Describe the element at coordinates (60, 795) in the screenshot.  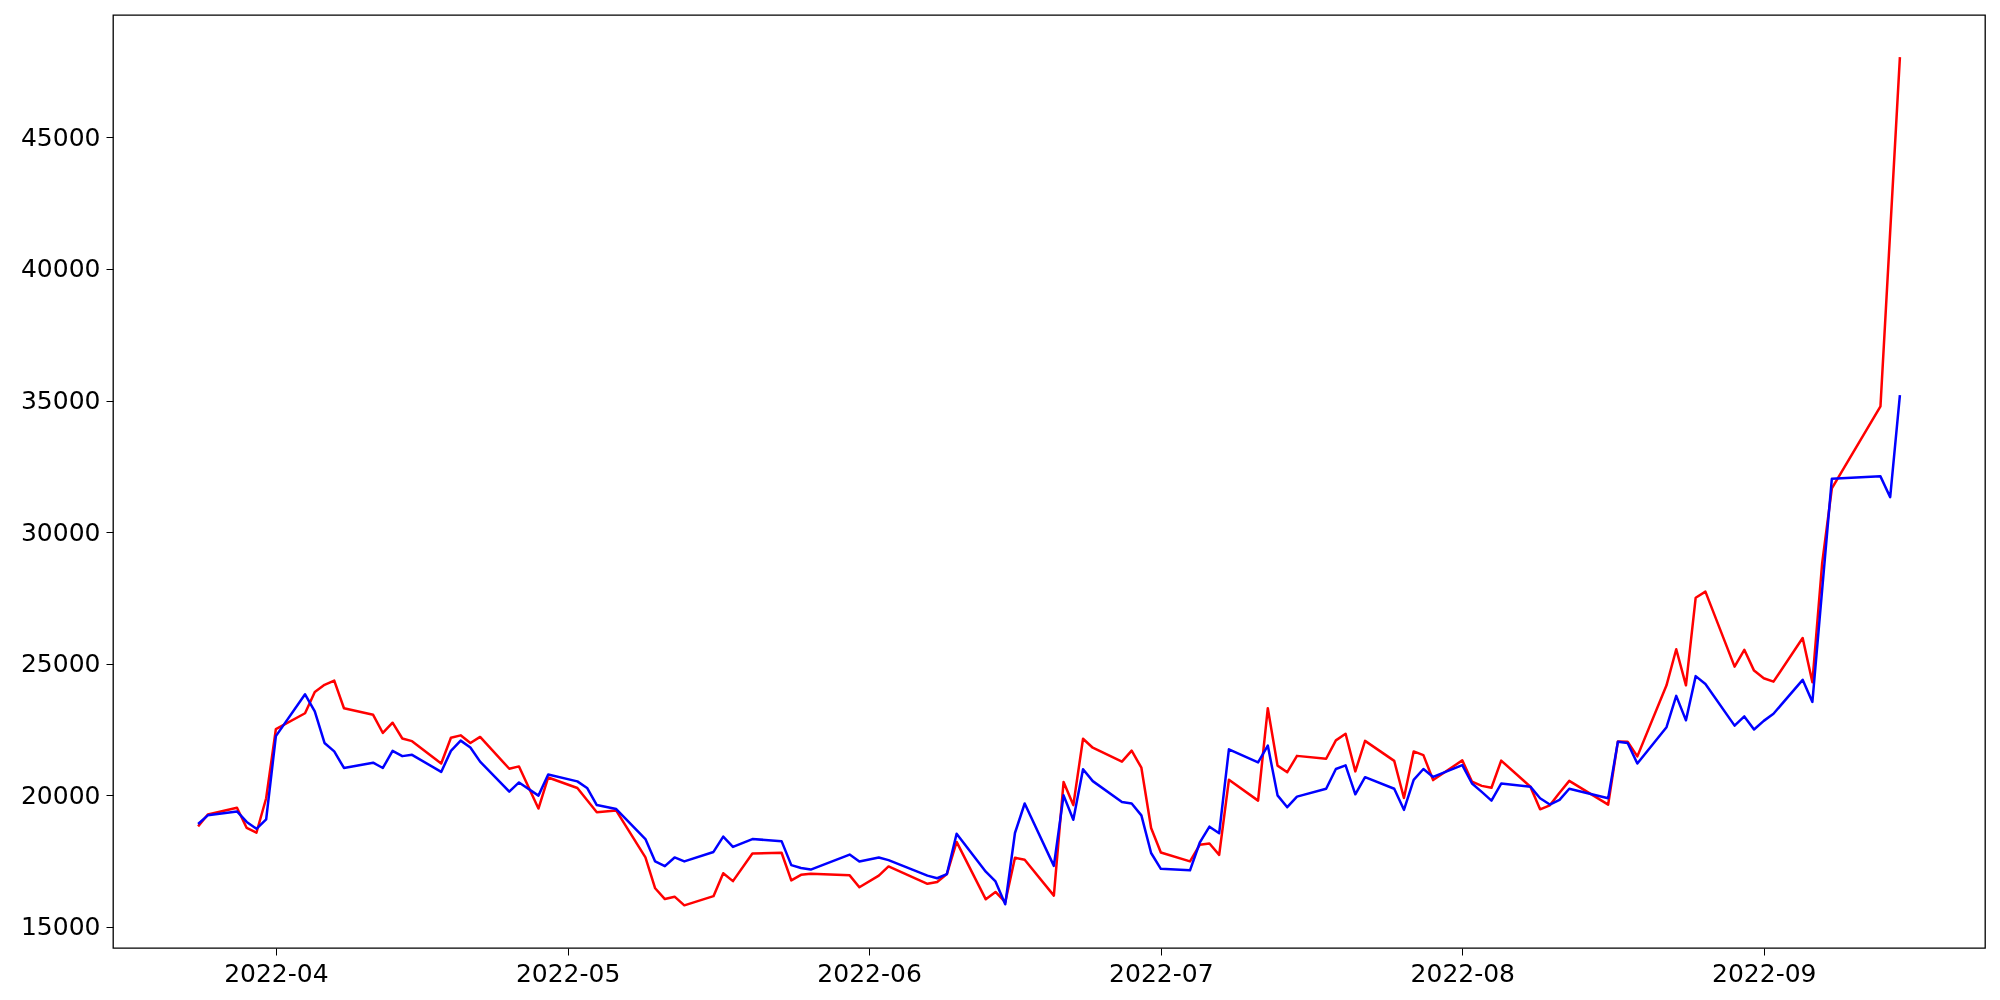
I see `y-tick-label: 20000` at that location.